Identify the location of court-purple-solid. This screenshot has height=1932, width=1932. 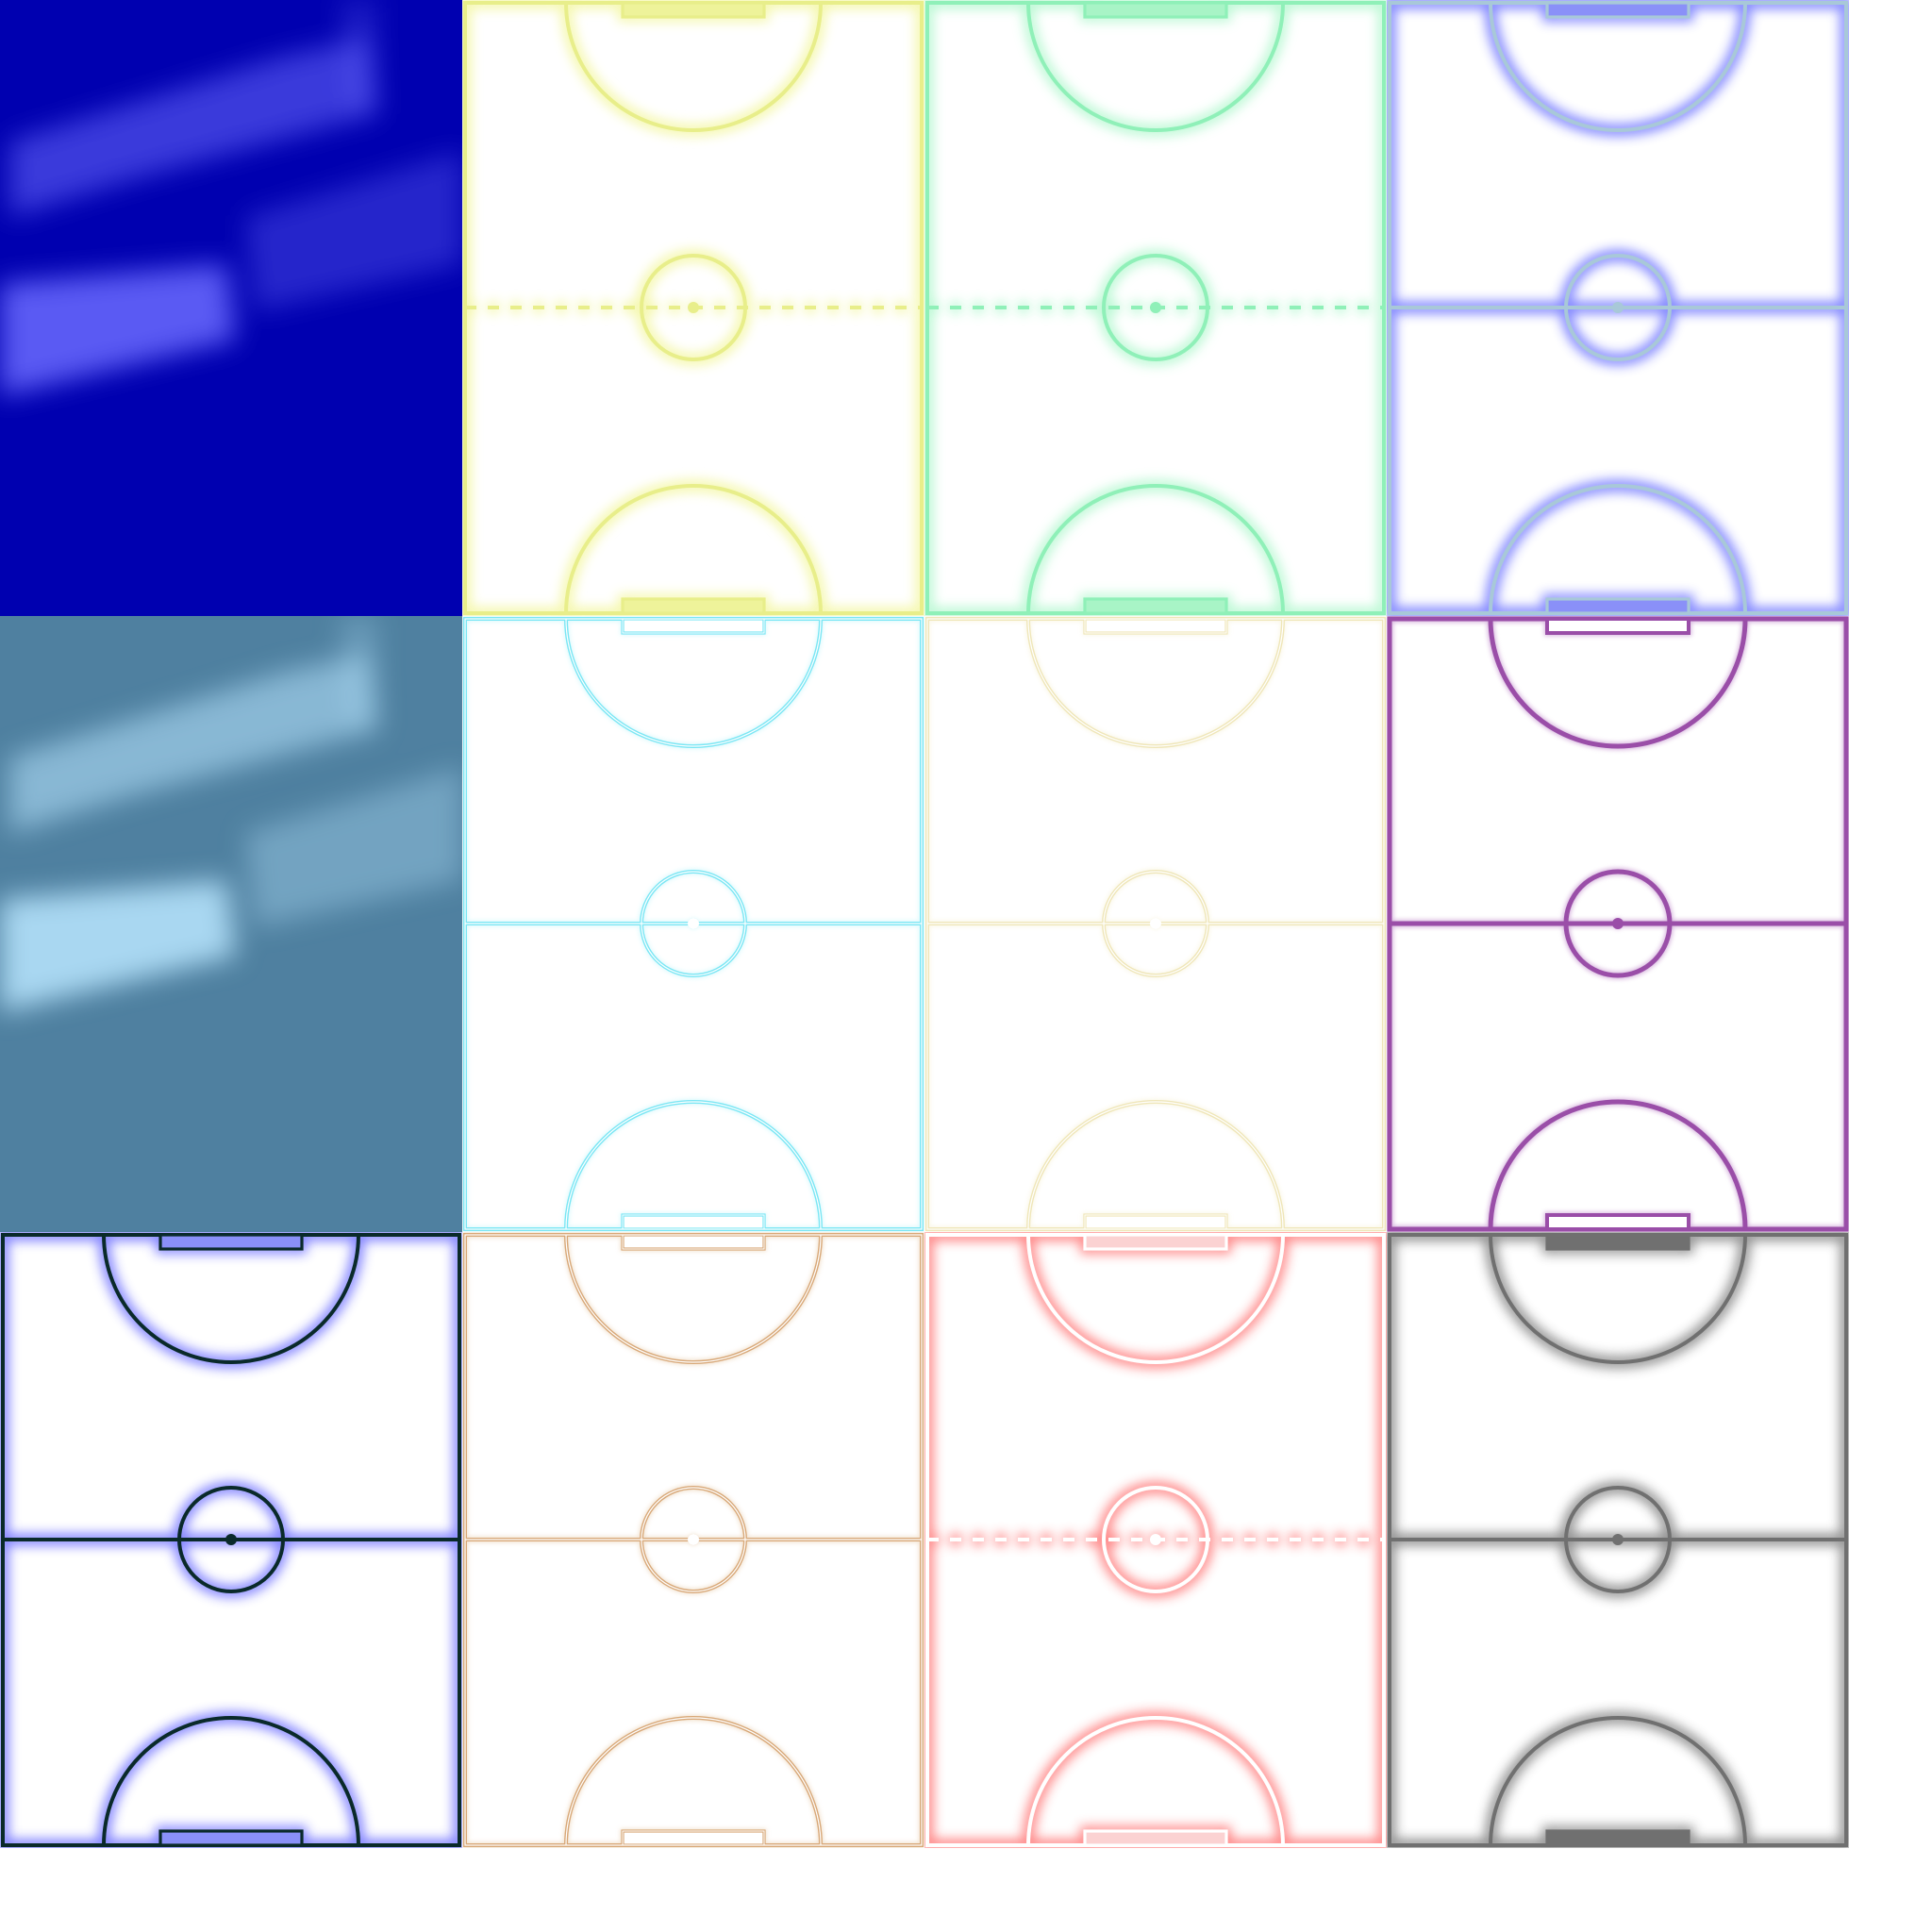
(1618, 924).